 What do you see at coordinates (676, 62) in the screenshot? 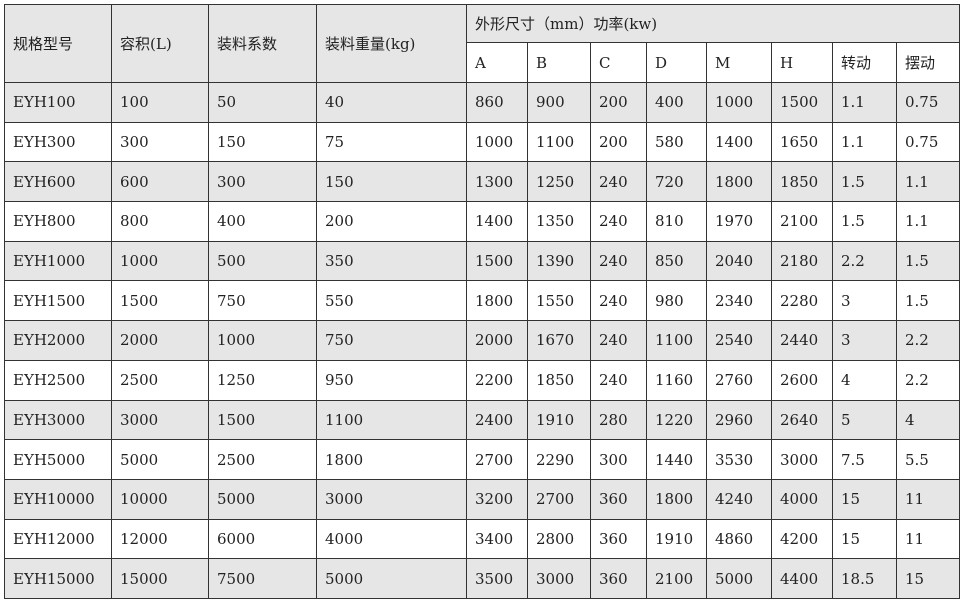
I see `subheader-cell: D` at bounding box center [676, 62].